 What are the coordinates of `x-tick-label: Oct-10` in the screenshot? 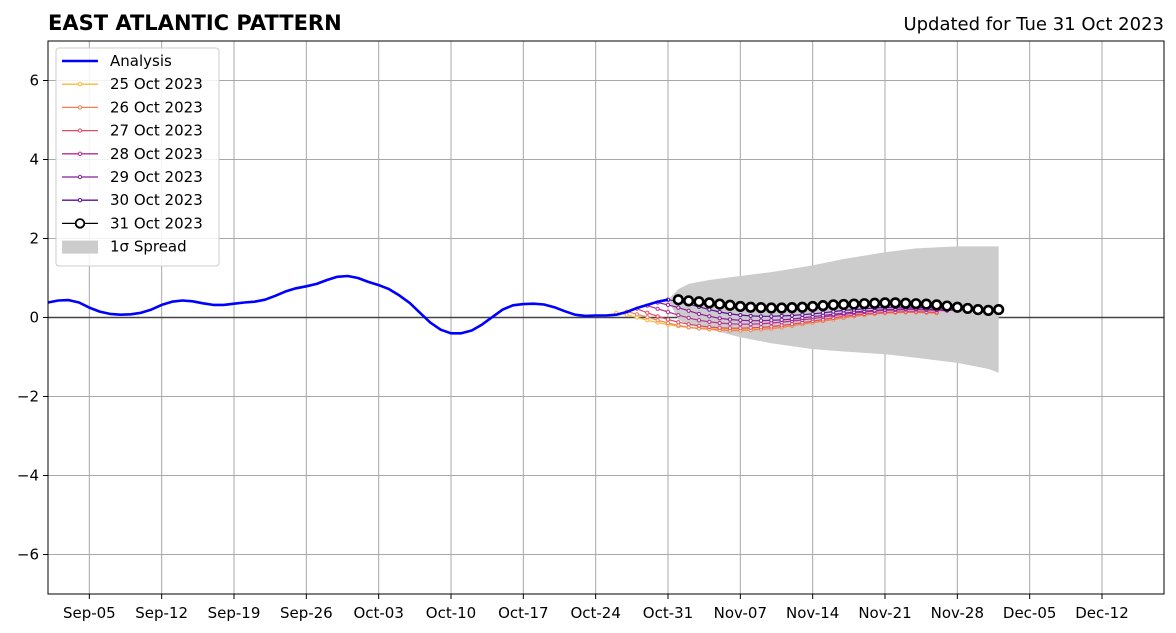 It's located at (451, 613).